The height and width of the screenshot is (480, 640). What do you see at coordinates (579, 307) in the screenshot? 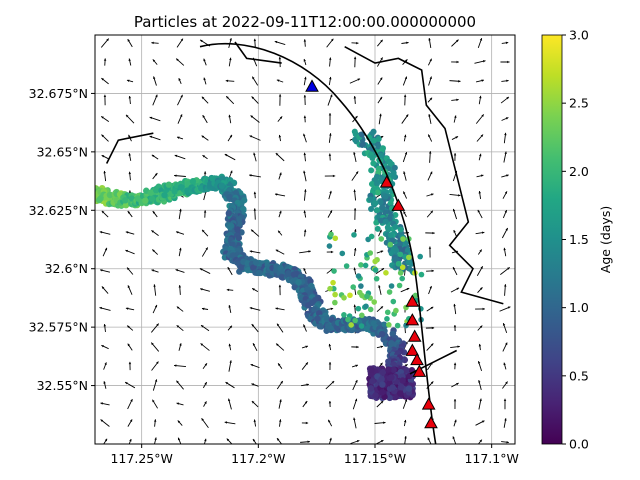
I see `colorbar-tick-label: 1.0` at bounding box center [579, 307].